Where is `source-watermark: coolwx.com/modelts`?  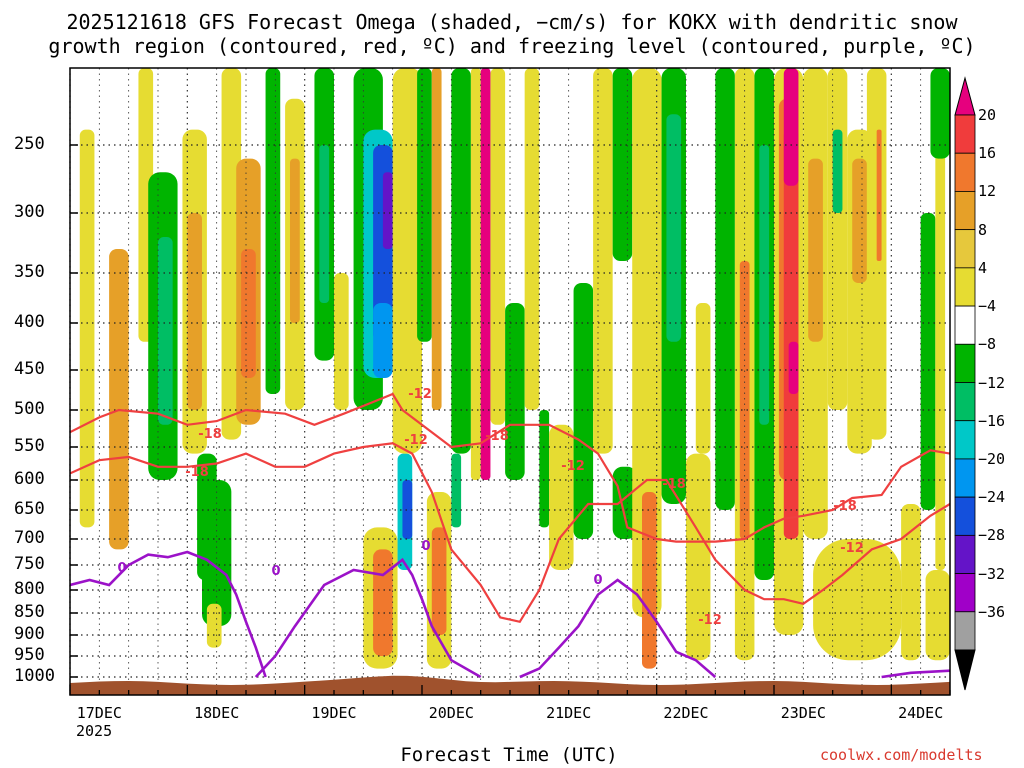
source-watermark: coolwx.com/modelts is located at coordinates (901, 755).